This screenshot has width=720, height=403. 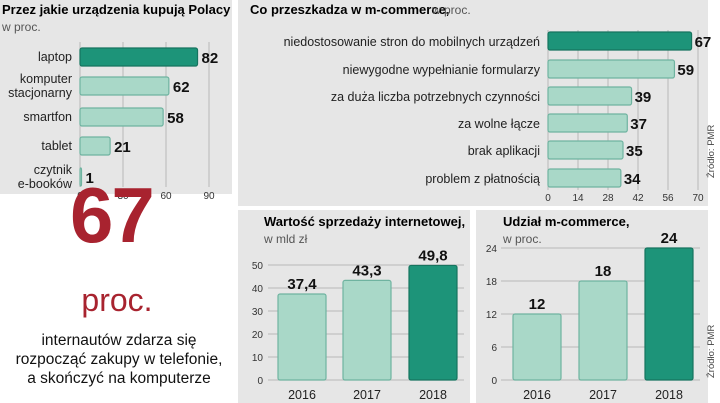 What do you see at coordinates (494, 348) in the screenshot?
I see `share-ytick: 6` at bounding box center [494, 348].